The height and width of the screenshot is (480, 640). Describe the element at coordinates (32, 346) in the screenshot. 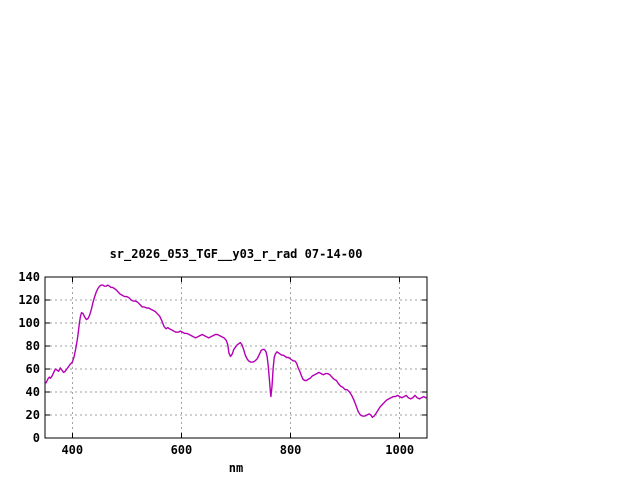

I see `y-tick-label: 80` at that location.